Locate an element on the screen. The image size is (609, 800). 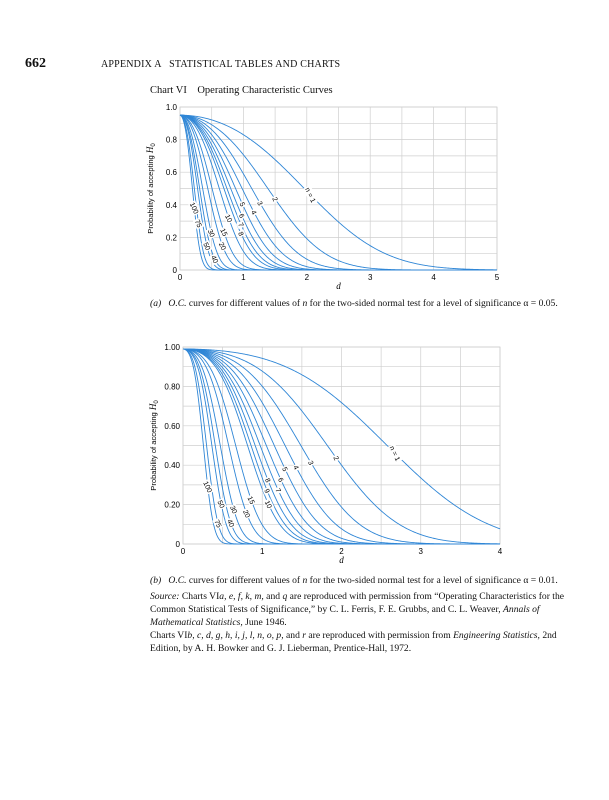
curve-label-n-5: 5 is located at coordinates (242, 204).